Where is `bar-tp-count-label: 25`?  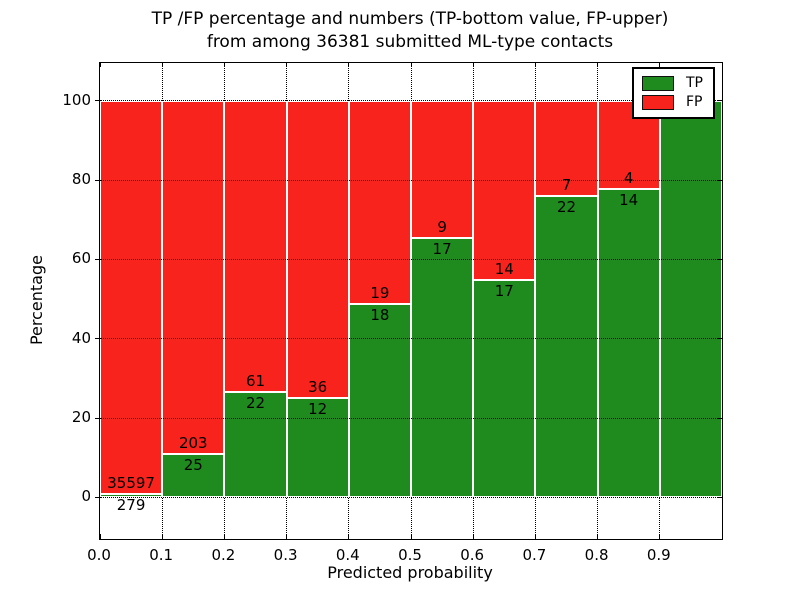
bar-tp-count-label: 25 is located at coordinates (193, 464).